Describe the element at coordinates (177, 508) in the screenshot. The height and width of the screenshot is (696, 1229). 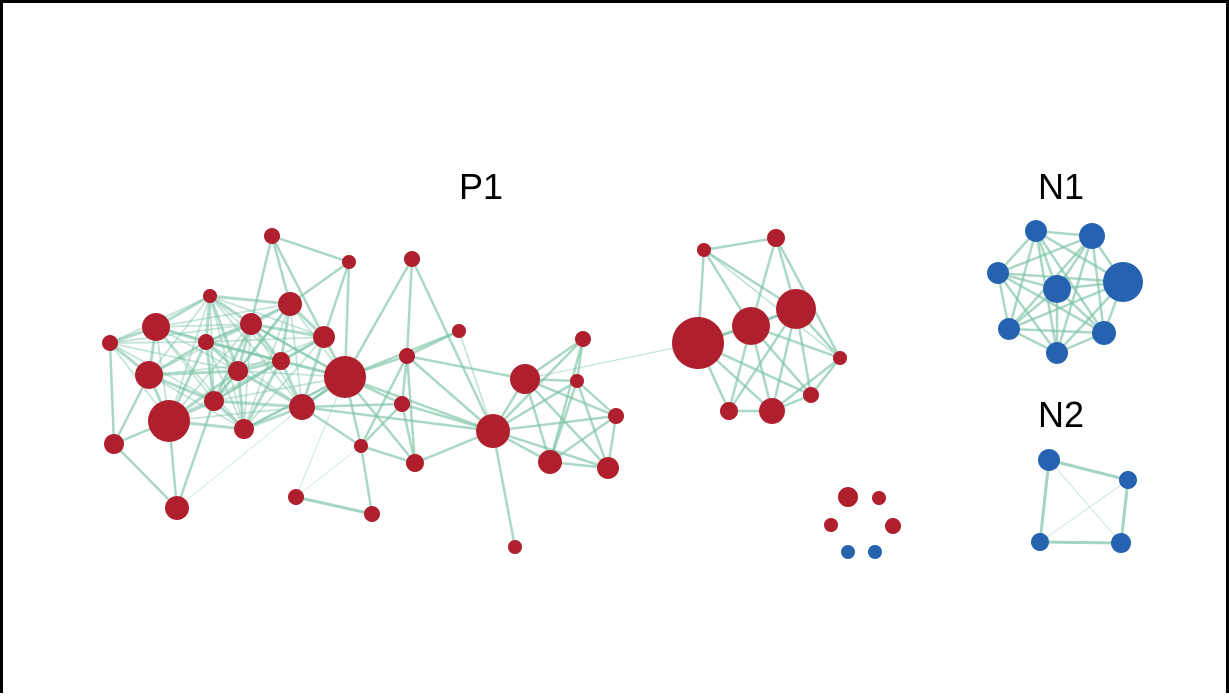
I see `red-node-p8` at that location.